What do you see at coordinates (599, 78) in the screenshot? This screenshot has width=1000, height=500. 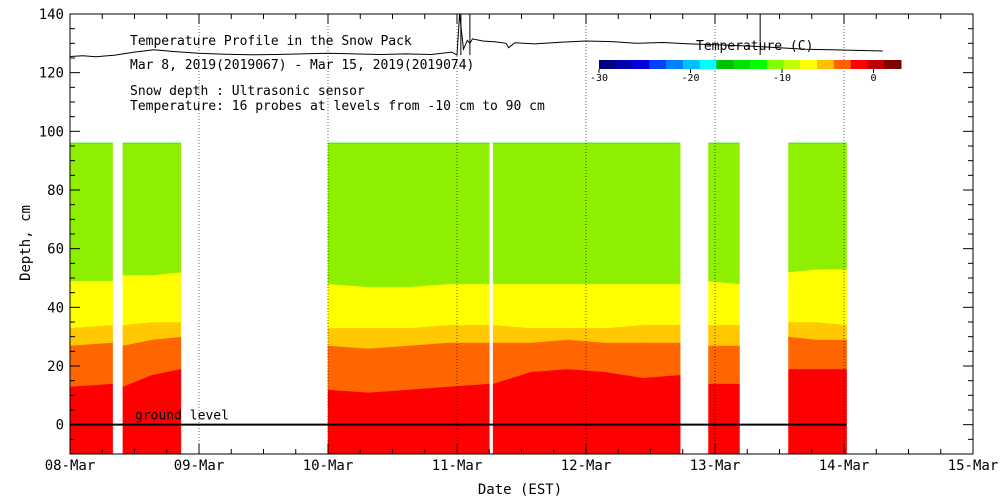 I see `colorbar-tick-label: -30` at bounding box center [599, 78].